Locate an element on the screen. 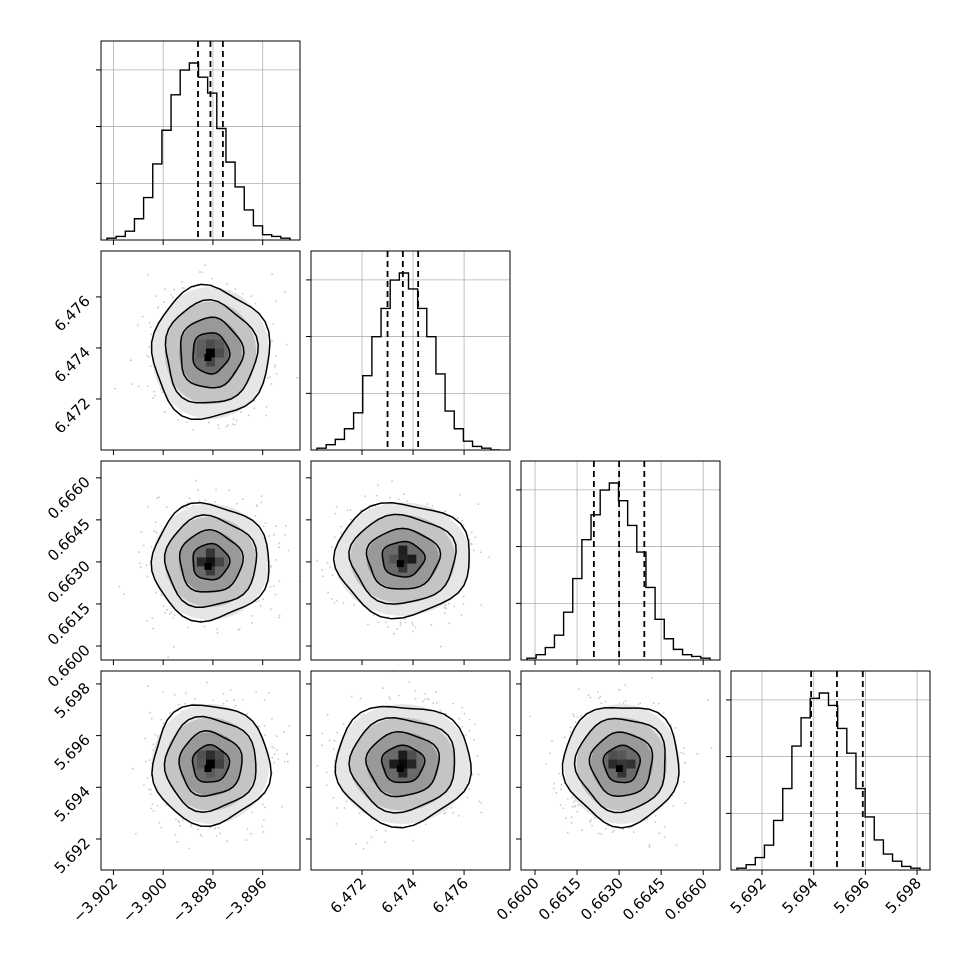  joint-3-1-frame is located at coordinates (410, 770).